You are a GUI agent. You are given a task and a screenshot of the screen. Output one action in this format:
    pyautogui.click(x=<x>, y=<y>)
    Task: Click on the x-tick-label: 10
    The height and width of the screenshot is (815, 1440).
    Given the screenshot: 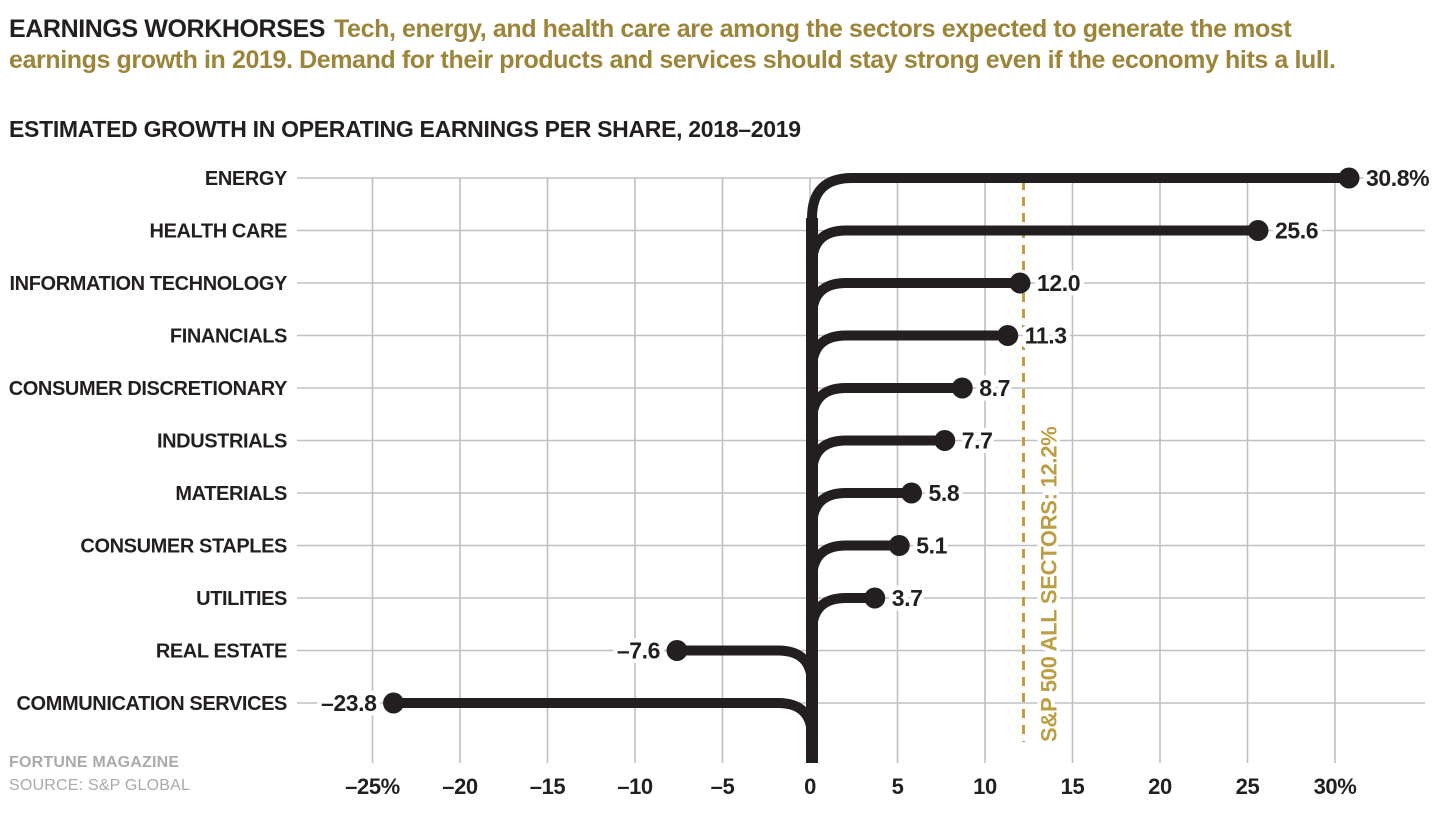 What is the action you would take?
    pyautogui.click(x=985, y=786)
    